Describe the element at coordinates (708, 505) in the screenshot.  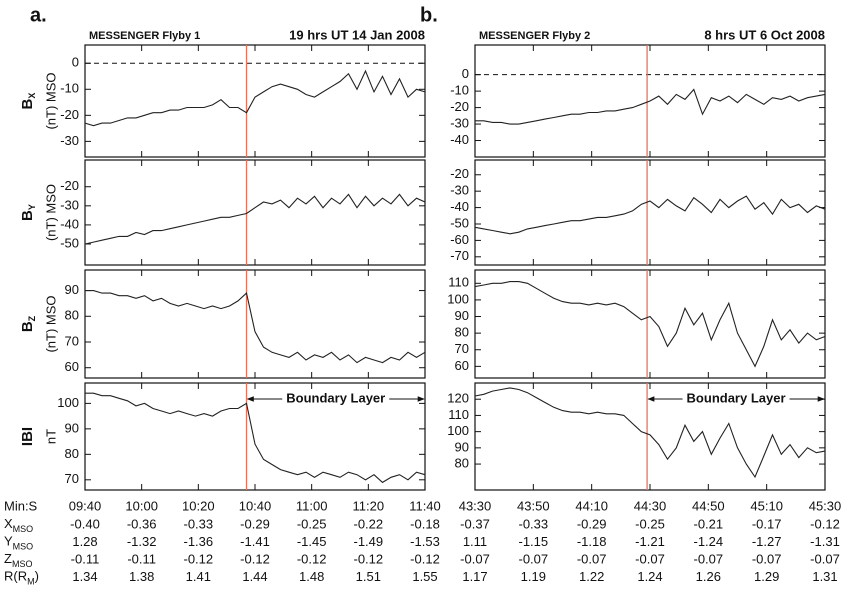
I see `x-tick-label: 44:50` at that location.